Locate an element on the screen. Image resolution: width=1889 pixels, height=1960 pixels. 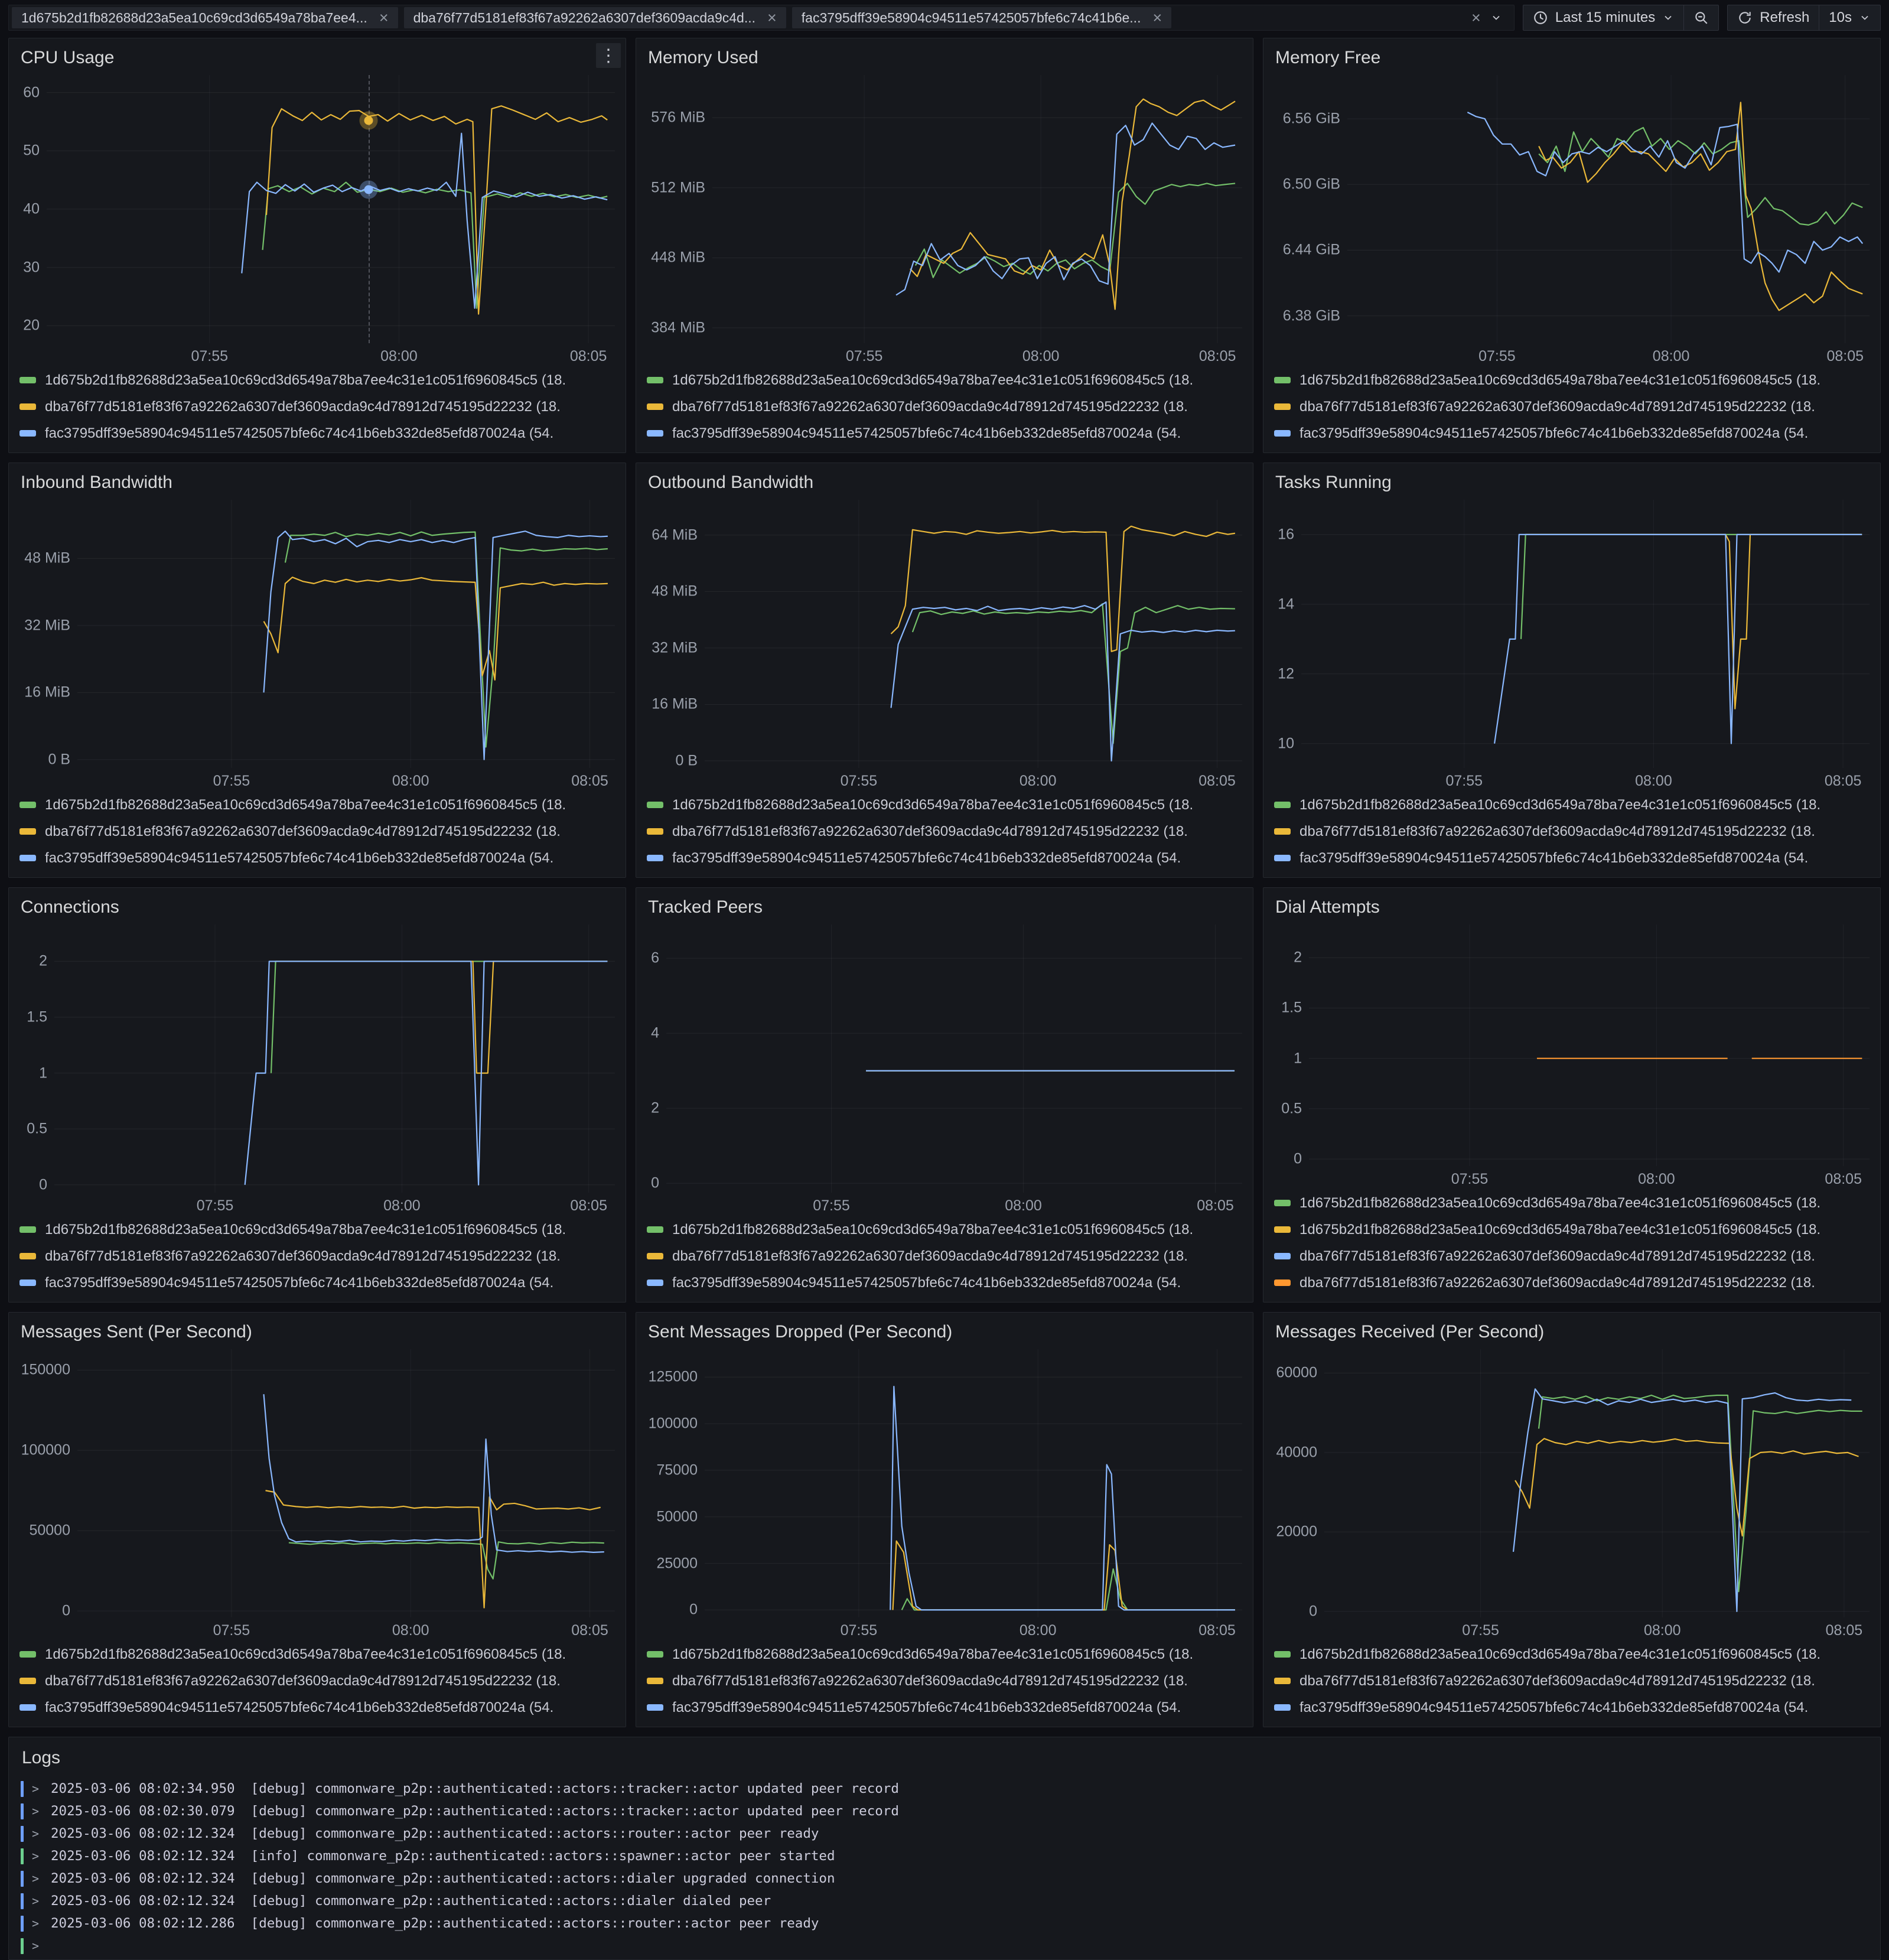
refresh-interval-button: 10s is located at coordinates (1850, 17).